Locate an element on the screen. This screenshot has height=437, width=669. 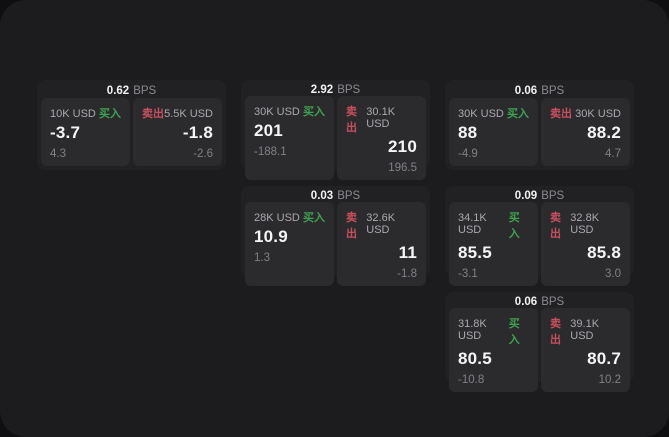
sell-sub-value: 4.7 is located at coordinates (613, 154).